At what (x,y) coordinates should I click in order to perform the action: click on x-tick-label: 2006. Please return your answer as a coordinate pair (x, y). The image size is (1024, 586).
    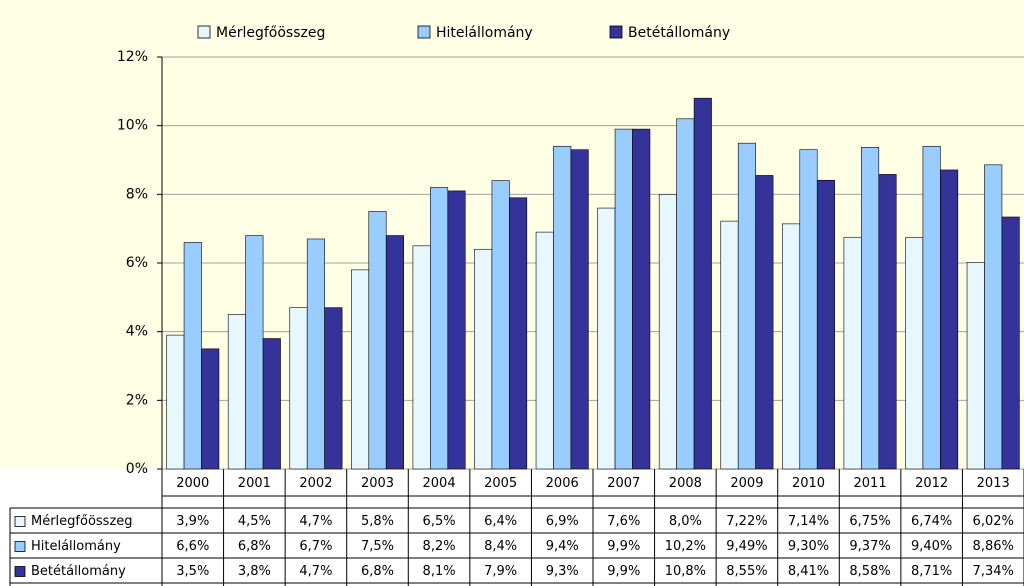
    Looking at the image, I should click on (562, 483).